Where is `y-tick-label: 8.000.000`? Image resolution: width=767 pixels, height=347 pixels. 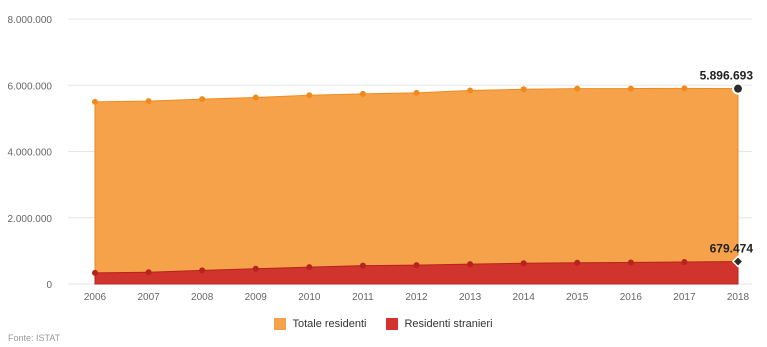 y-tick-label: 8.000.000 is located at coordinates (30, 20).